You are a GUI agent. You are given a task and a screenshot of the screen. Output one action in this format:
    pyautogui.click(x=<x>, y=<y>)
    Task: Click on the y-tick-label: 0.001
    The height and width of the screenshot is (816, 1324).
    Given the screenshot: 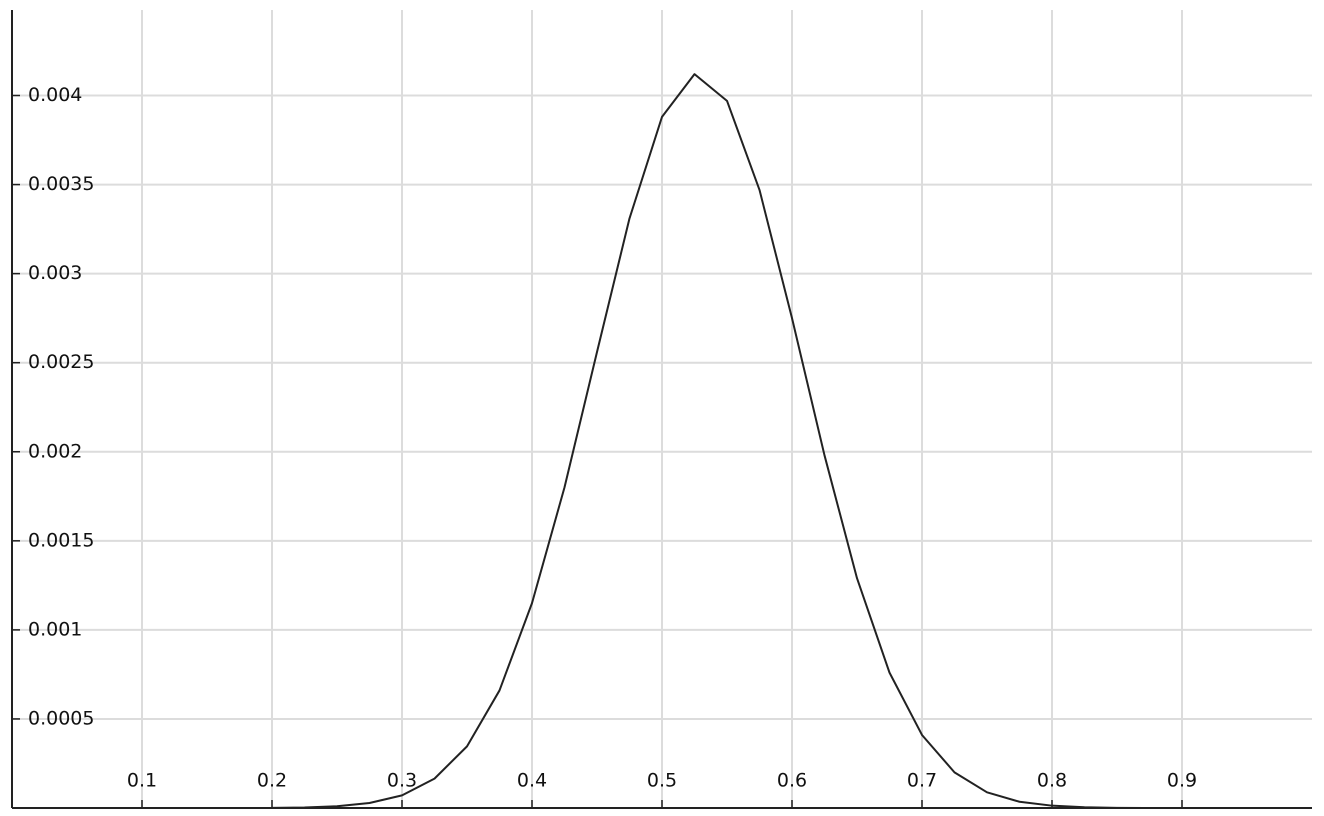 What is the action you would take?
    pyautogui.click(x=55, y=629)
    